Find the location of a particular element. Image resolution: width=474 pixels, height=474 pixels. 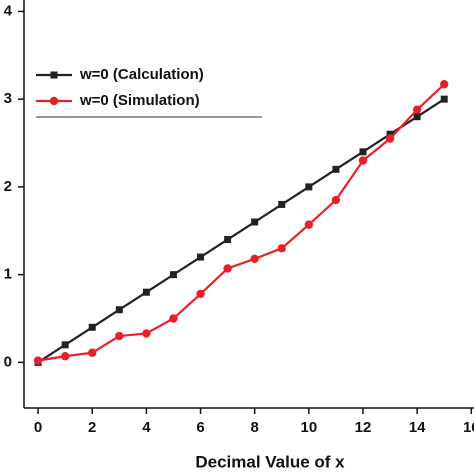

y-tick-label: 1 is located at coordinates (8, 274).